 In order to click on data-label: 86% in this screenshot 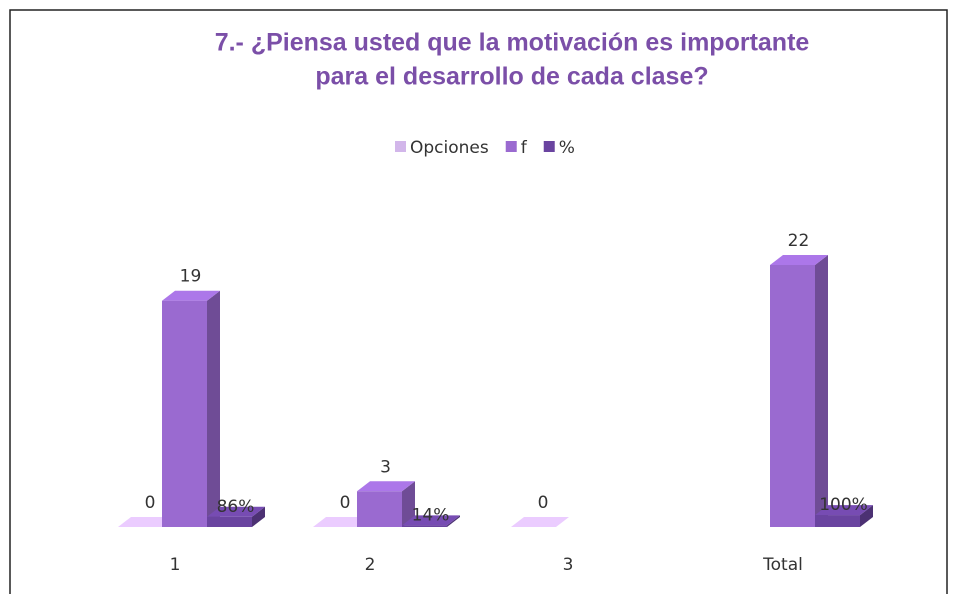, I will do `click(236, 507)`.